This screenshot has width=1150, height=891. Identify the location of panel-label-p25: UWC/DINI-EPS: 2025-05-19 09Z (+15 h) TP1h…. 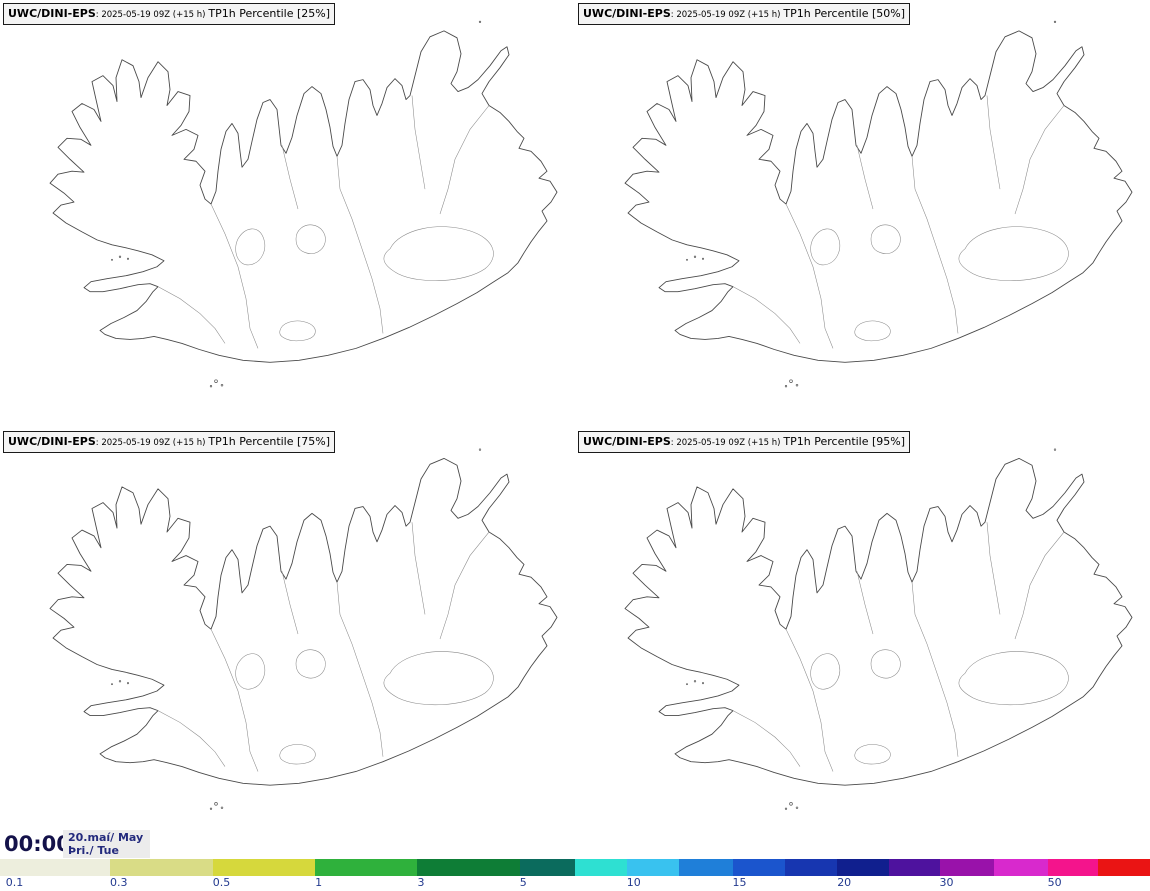
(169, 14).